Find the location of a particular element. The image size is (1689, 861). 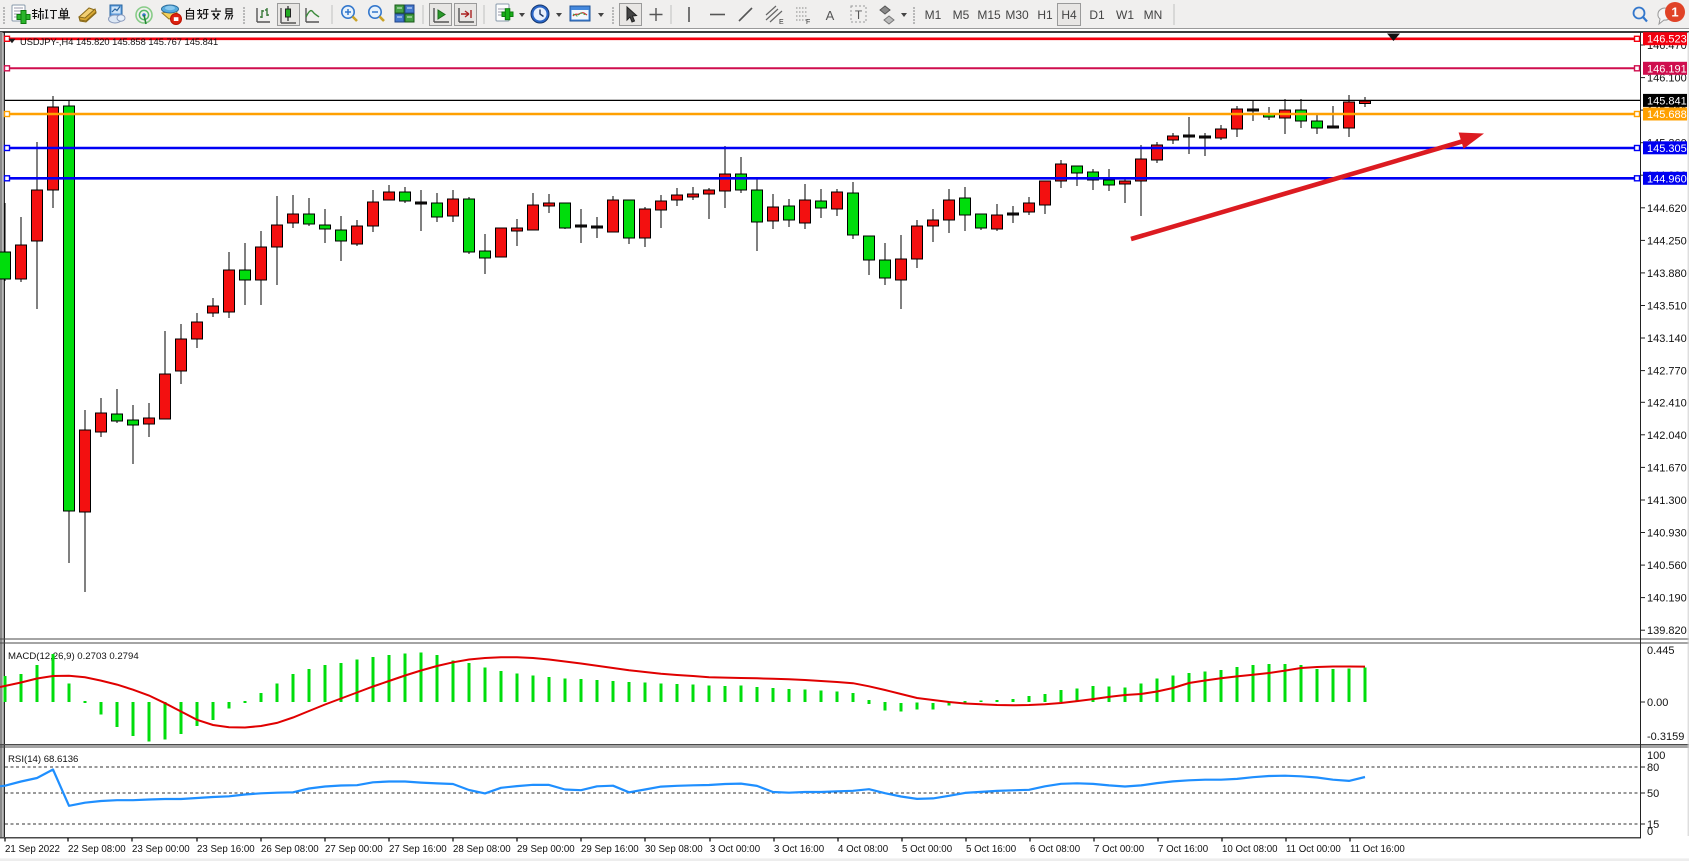

svg-text: 146.523 is located at coordinates (1667, 40).